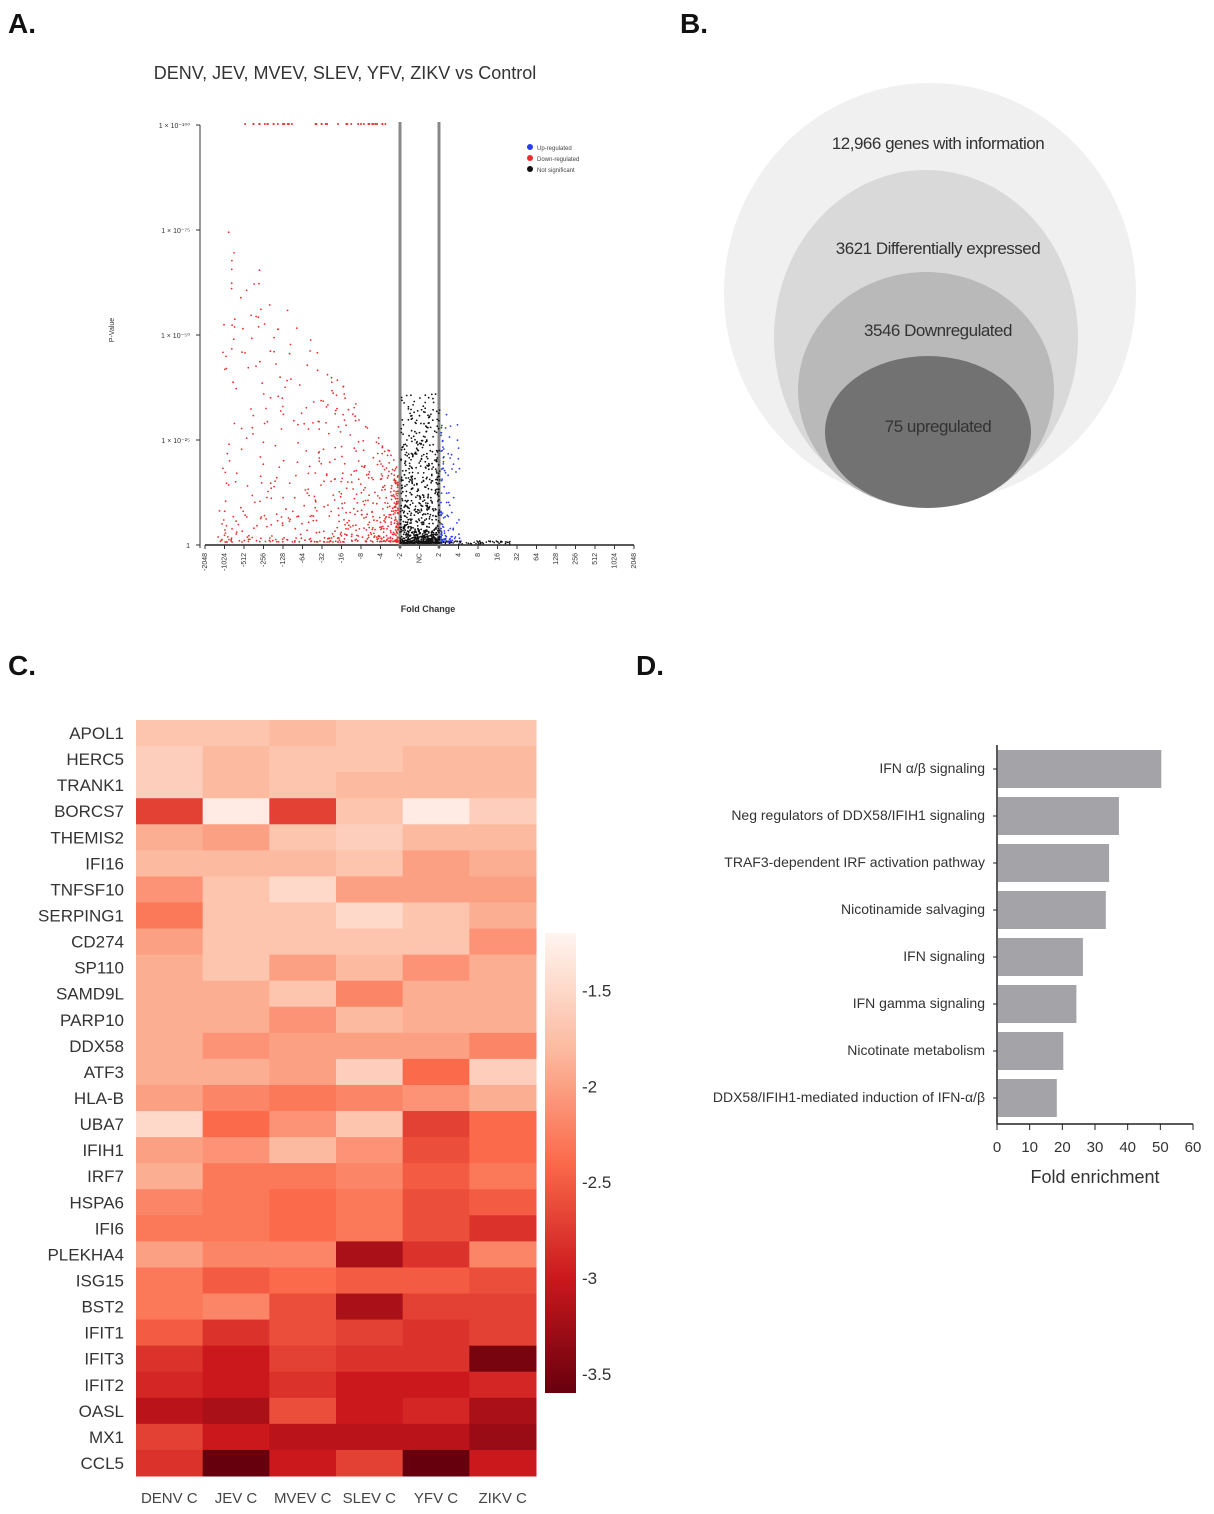  What do you see at coordinates (615, 561) in the screenshot?
I see `volcano-x-tick-label: 1024` at bounding box center [615, 561].